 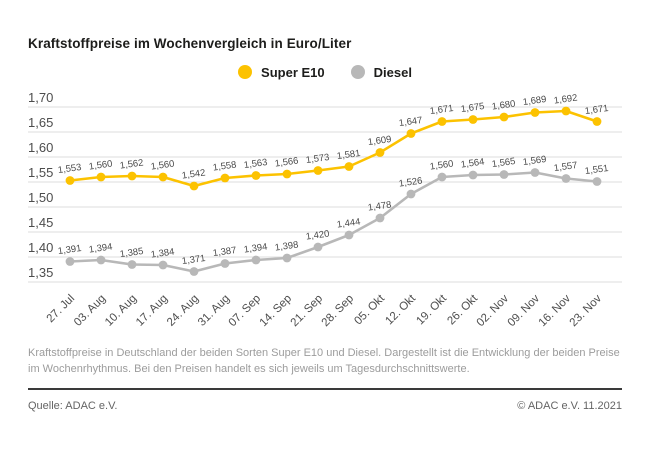 I want to click on x-tick-label: 21. Sep, so click(x=307, y=311).